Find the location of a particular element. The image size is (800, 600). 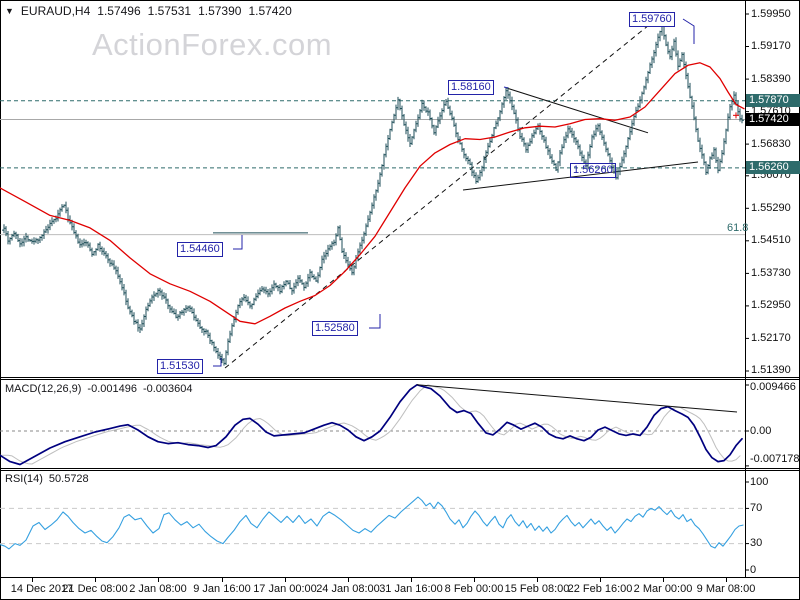

x-axis-label: 9 Mar 08:00 is located at coordinates (726, 589).